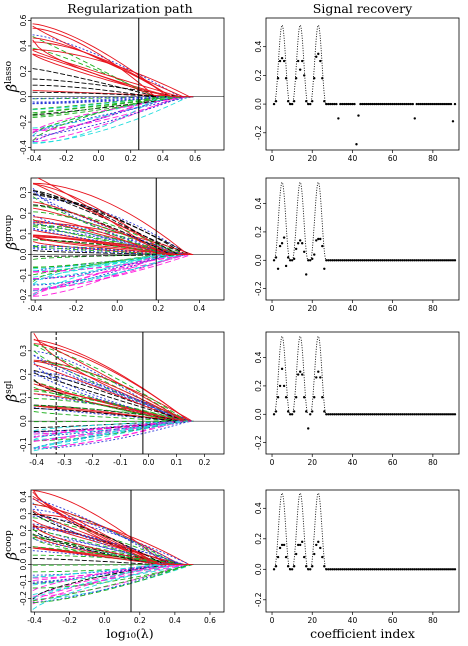 The height and width of the screenshot is (646, 468). What do you see at coordinates (158, 308) in the screenshot?
I see `x-tick-label: 0.2` at bounding box center [158, 308].